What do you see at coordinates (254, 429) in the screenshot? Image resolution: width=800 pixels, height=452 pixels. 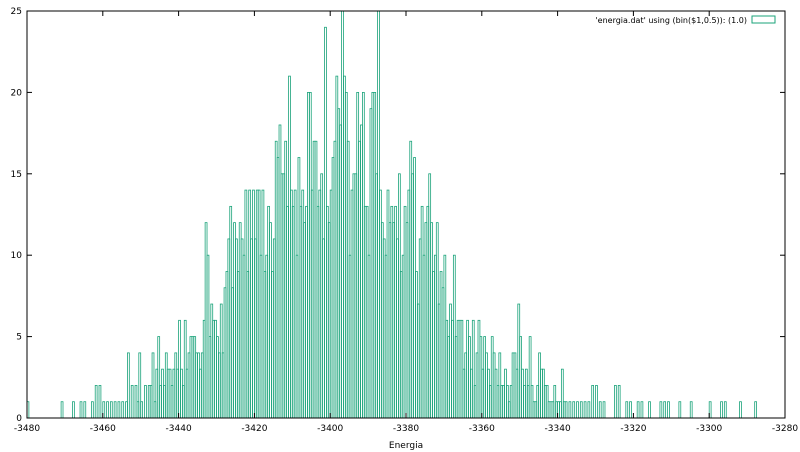 I see `x-tick-label: -3420` at bounding box center [254, 429].